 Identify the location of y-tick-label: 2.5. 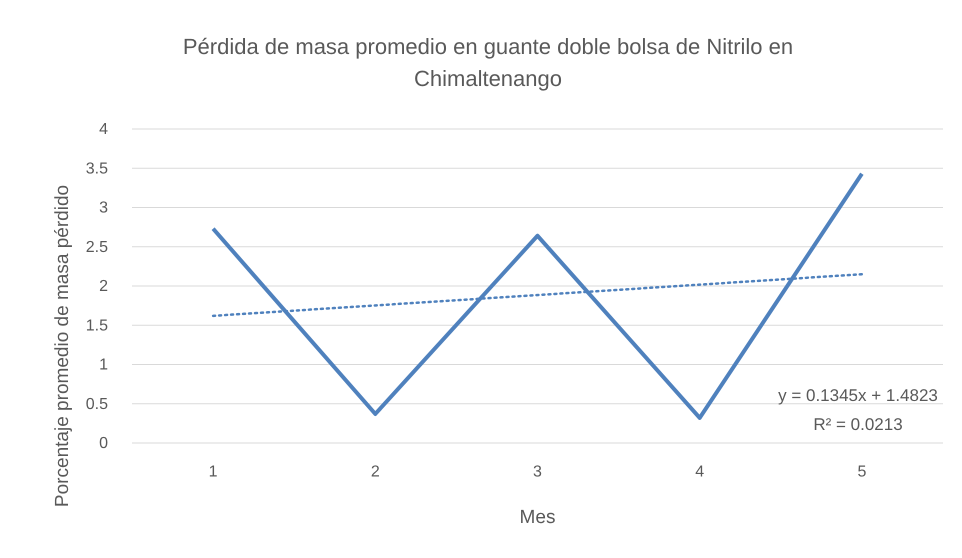
(97, 247).